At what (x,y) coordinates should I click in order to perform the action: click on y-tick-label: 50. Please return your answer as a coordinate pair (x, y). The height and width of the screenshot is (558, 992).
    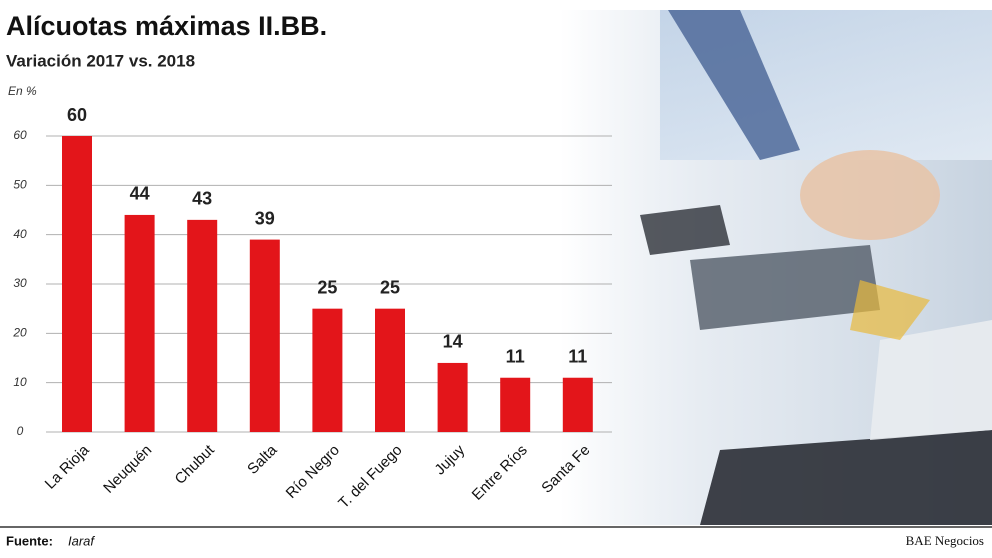
    Looking at the image, I should click on (20, 185).